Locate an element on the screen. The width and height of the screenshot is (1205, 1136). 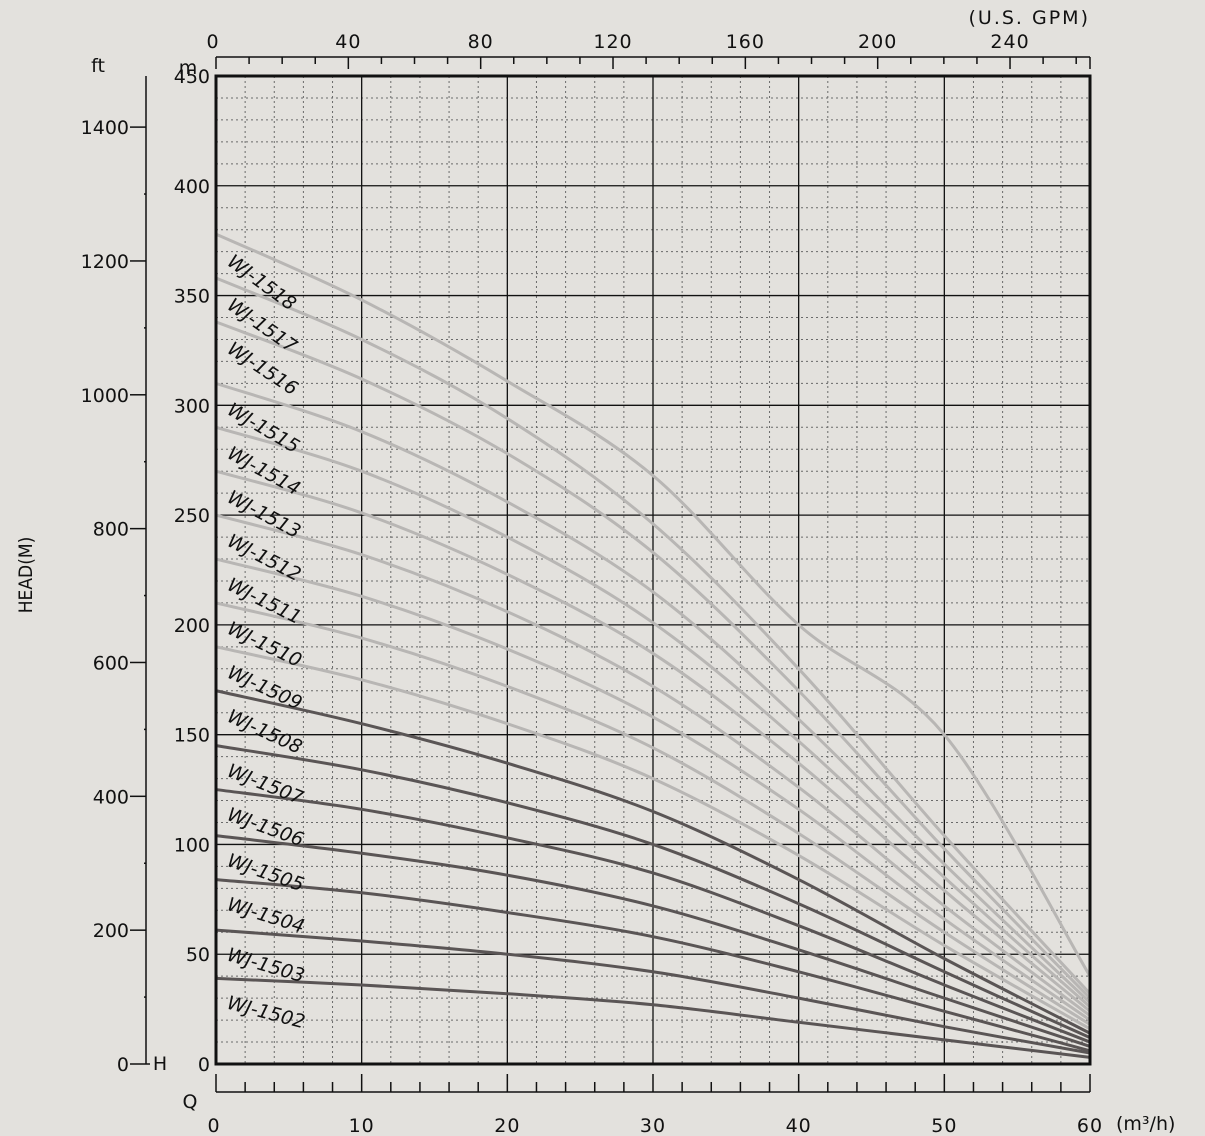
q-tick-label: 20 is located at coordinates (507, 1125).